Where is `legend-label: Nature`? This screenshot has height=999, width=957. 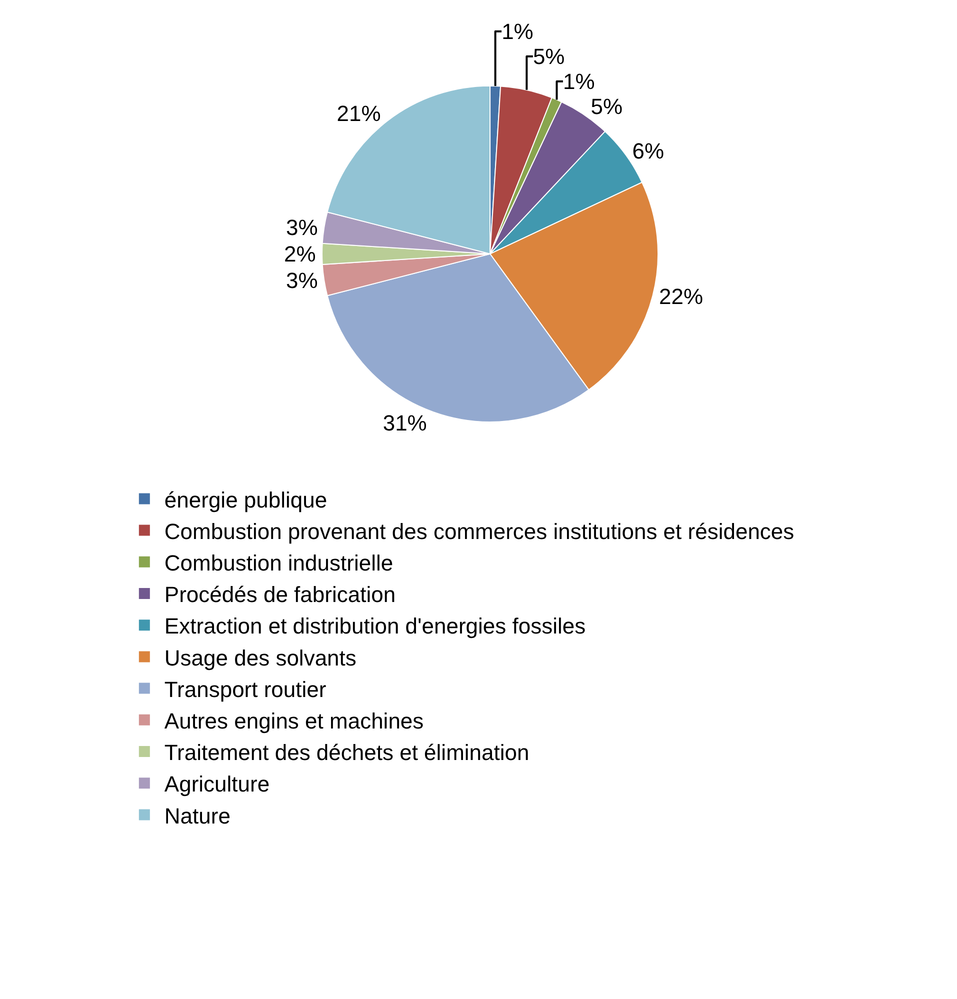
legend-label: Nature is located at coordinates (197, 815).